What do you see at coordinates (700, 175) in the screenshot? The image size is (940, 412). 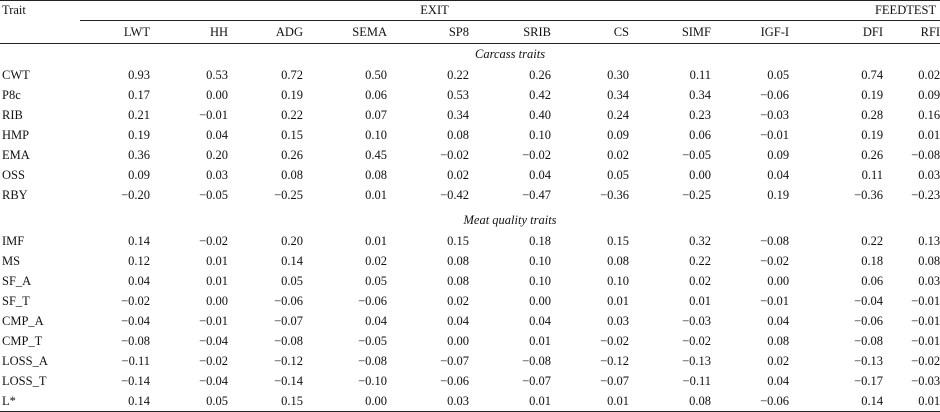 I see `value-cell-simf: 0.00` at bounding box center [700, 175].